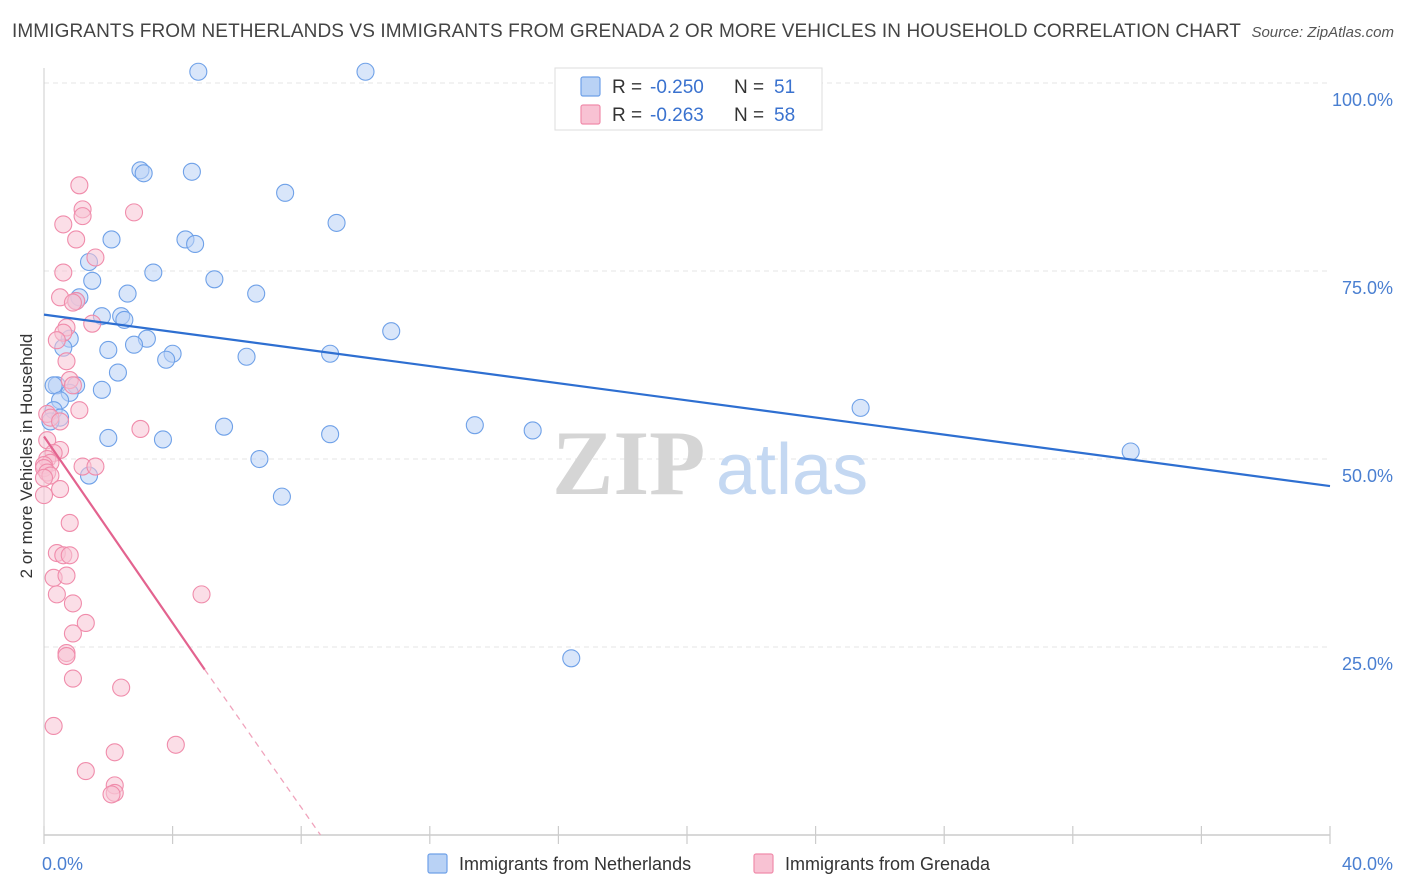  I want to click on watermark: ZIP atlas, so click(710, 463).